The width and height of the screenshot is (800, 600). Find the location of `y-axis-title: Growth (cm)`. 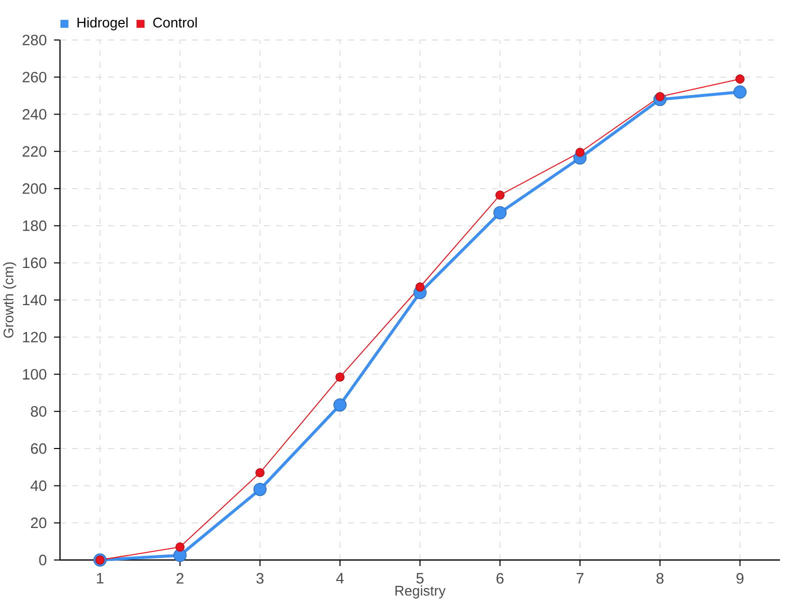

y-axis-title: Growth (cm) is located at coordinates (9, 300).